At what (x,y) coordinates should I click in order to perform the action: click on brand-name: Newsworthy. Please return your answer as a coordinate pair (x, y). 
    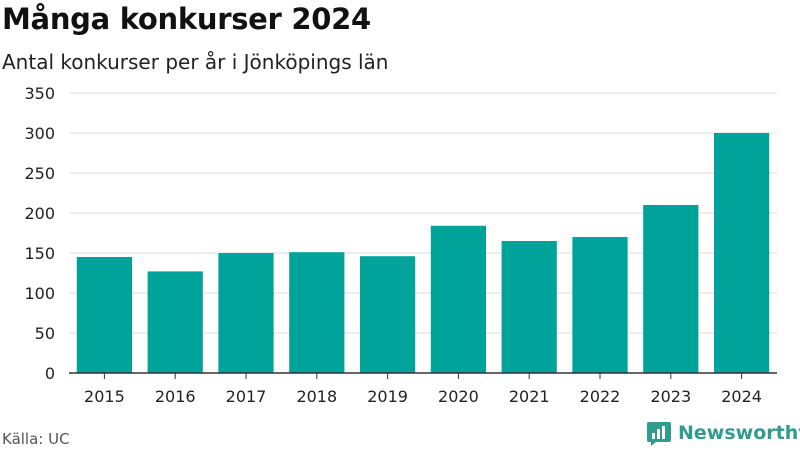
    Looking at the image, I should click on (739, 433).